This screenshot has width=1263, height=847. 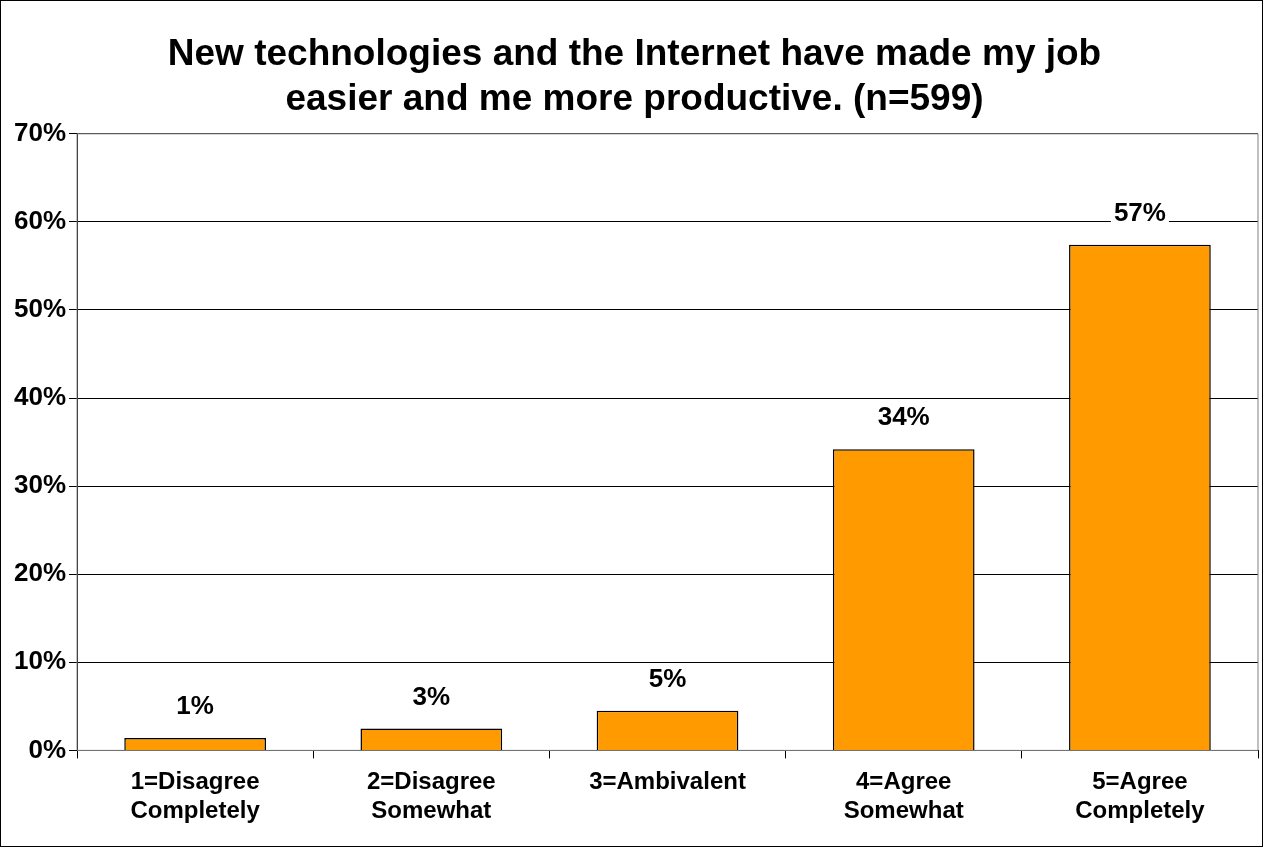 I want to click on y-tick-label: 10%, so click(x=40, y=660).